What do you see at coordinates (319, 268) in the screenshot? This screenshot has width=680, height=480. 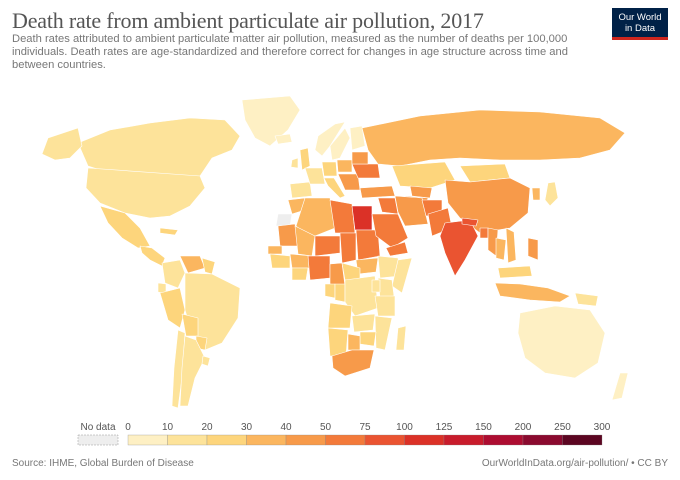 I see `region-nigeria` at bounding box center [319, 268].